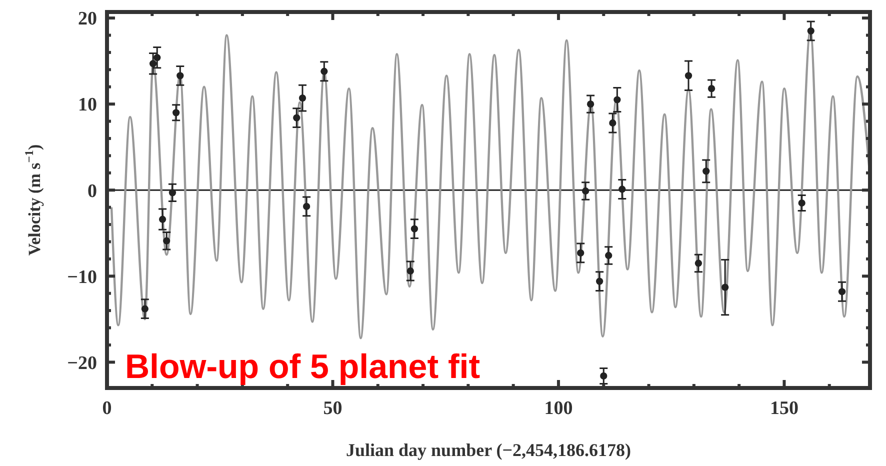 This screenshot has width=886, height=466. I want to click on x-axis-title: Julian day number (−2,454,186.6178), so click(488, 450).